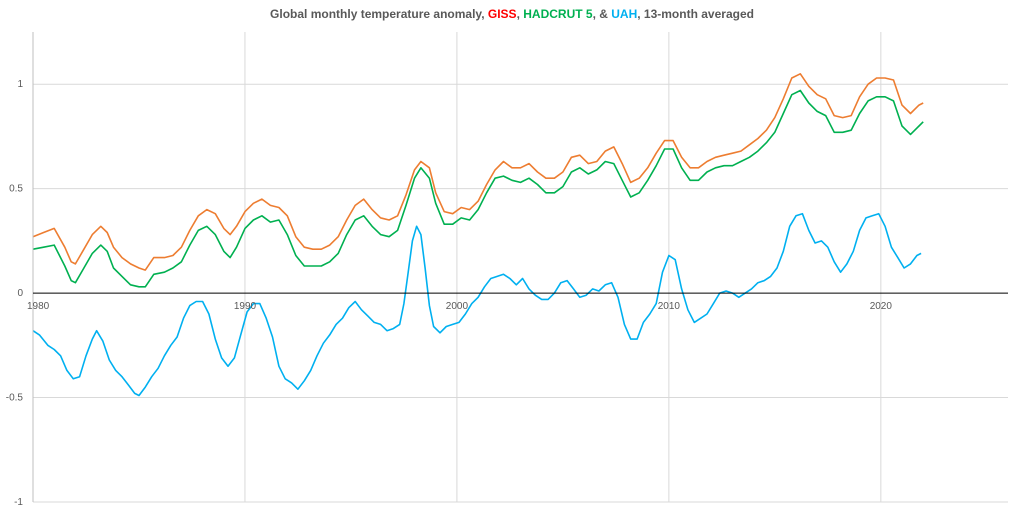 This screenshot has width=1024, height=511. I want to click on y-tick-label: 0, so click(20, 293).